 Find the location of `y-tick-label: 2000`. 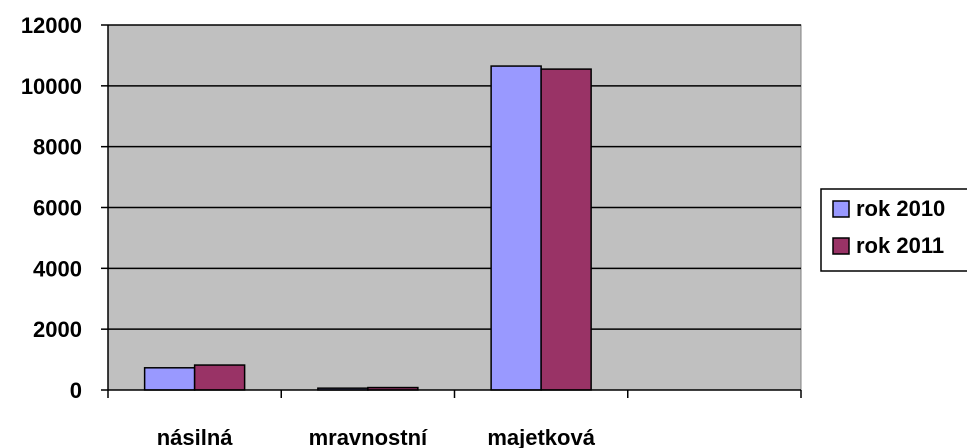

y-tick-label: 2000 is located at coordinates (57, 329).